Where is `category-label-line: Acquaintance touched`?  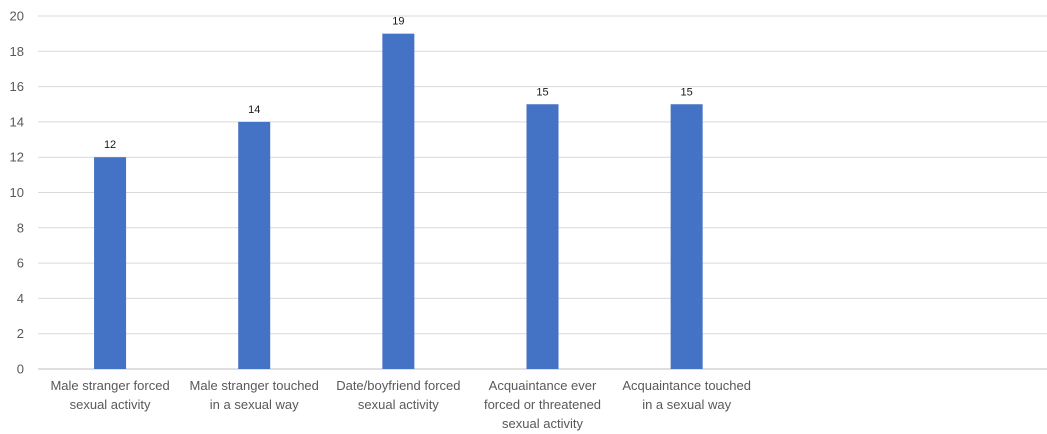
category-label-line: Acquaintance touched is located at coordinates (686, 385).